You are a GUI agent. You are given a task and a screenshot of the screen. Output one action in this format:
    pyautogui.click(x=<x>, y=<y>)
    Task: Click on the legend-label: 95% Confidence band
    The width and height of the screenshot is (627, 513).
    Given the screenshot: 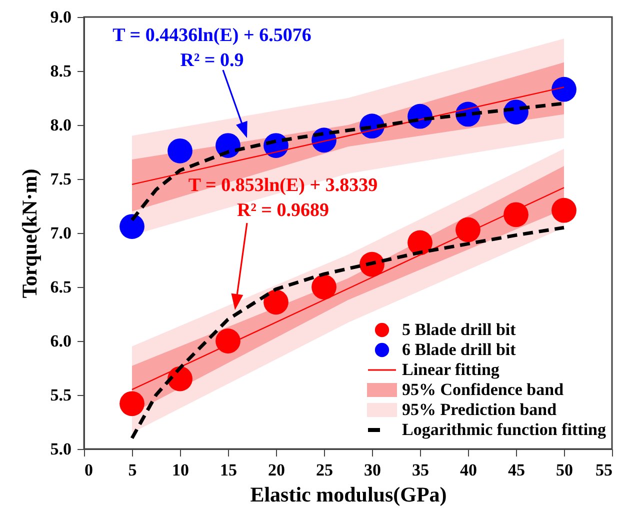 What is the action you would take?
    pyautogui.click(x=483, y=389)
    